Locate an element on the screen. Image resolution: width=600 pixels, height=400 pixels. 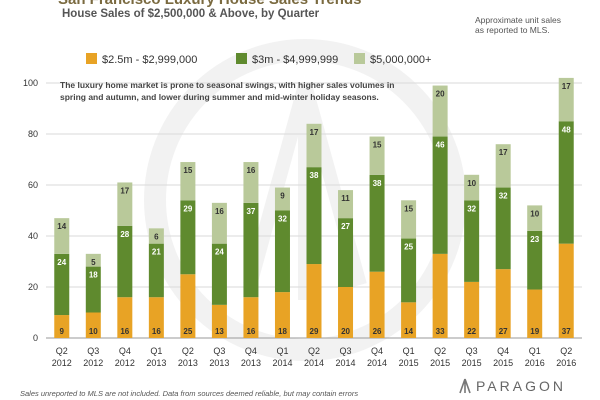
paragon-logo-icon is located at coordinates (465, 386).